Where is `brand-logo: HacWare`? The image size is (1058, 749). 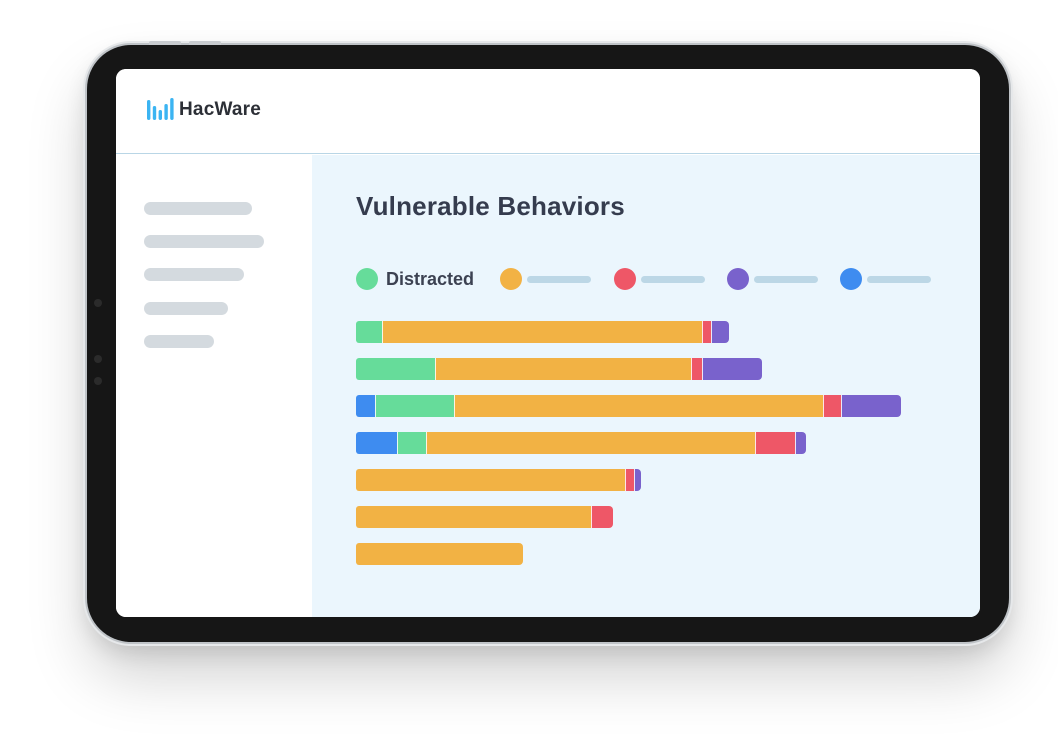
brand-logo: HacWare is located at coordinates (204, 110).